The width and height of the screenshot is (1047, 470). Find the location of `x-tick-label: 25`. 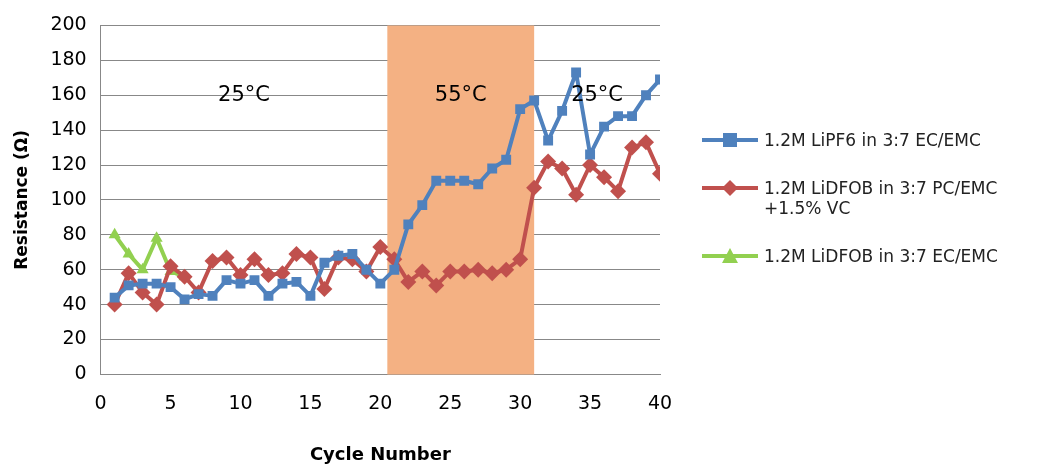

x-tick-label: 25 is located at coordinates (450, 401).